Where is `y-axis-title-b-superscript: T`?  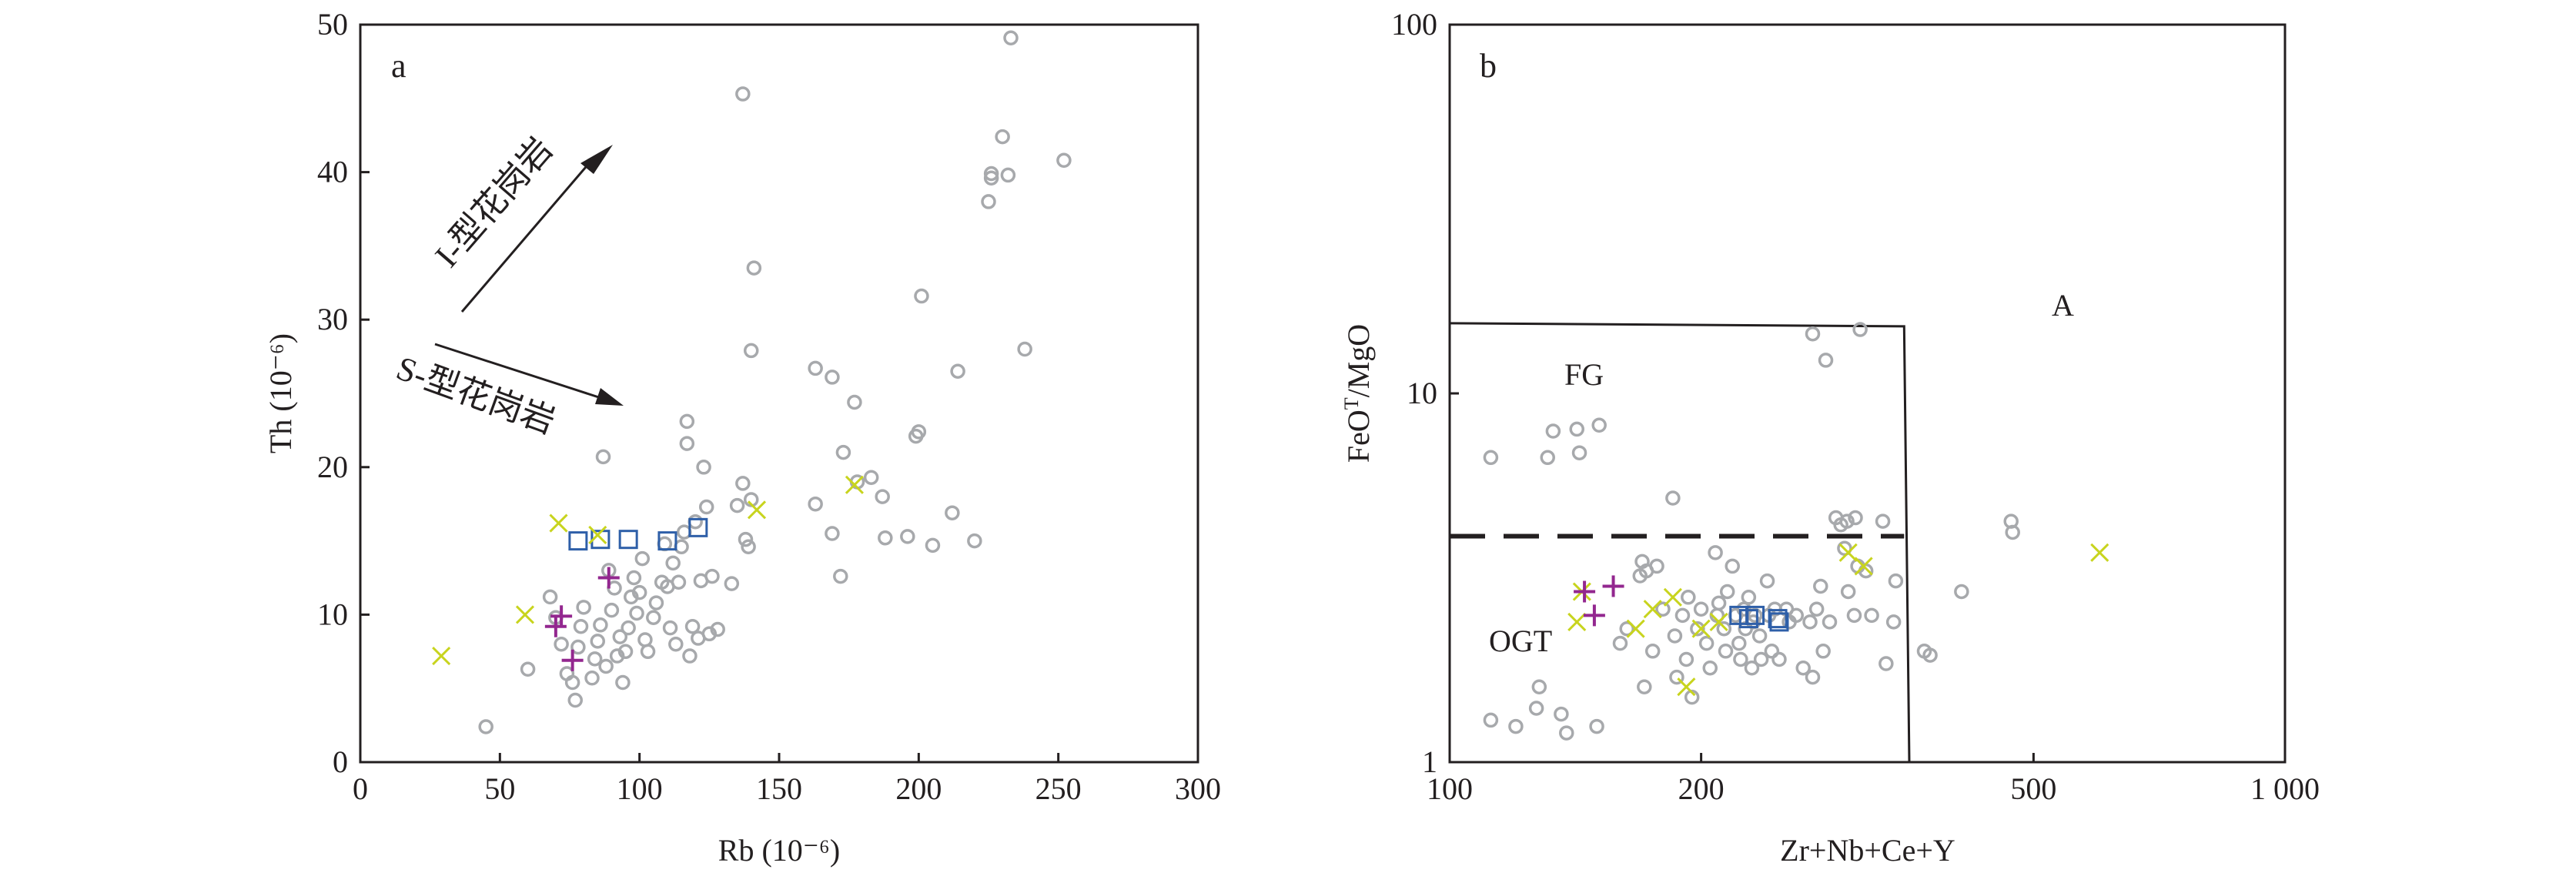 y-axis-title-b-superscript: T is located at coordinates (1352, 404).